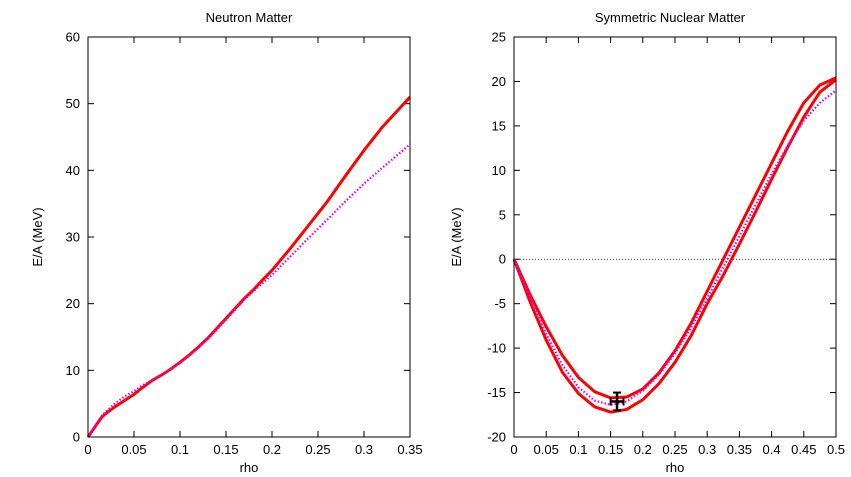 The width and height of the screenshot is (851, 477). I want to click on chart-title: Neutron Matter, so click(249, 17).